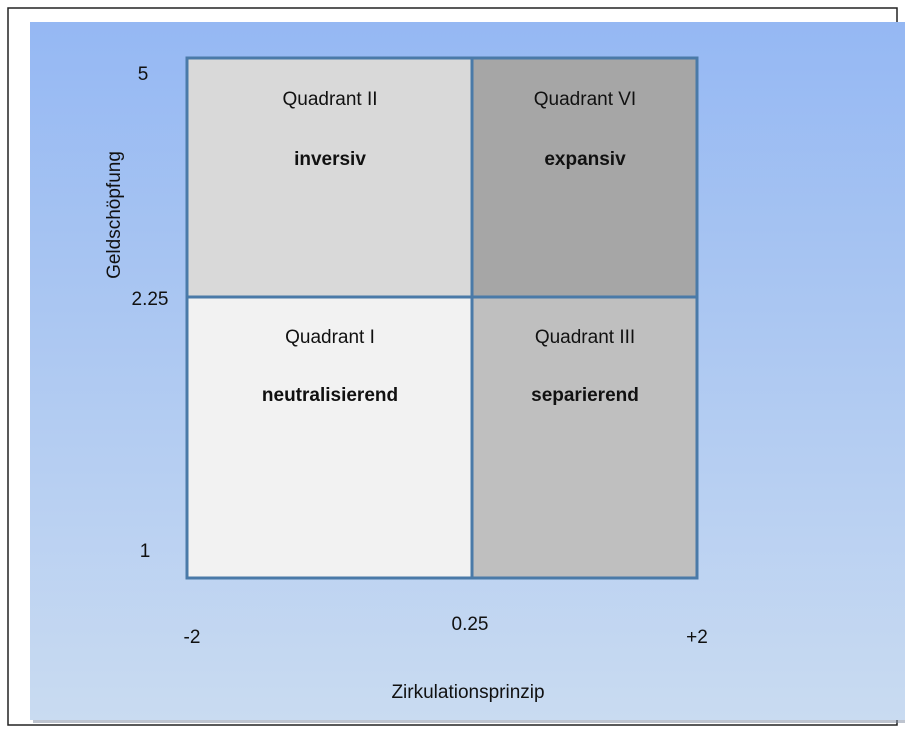  Describe the element at coordinates (330, 337) in the screenshot. I see `quadrant-name: Quadrant I` at that location.